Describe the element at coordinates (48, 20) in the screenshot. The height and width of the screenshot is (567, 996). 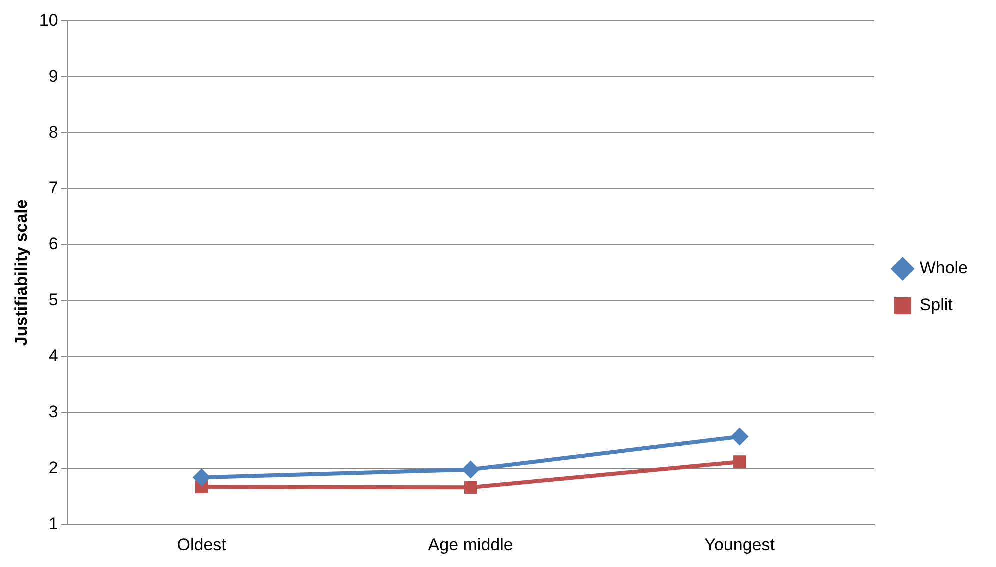
I see `y-tick-label: 10` at that location.